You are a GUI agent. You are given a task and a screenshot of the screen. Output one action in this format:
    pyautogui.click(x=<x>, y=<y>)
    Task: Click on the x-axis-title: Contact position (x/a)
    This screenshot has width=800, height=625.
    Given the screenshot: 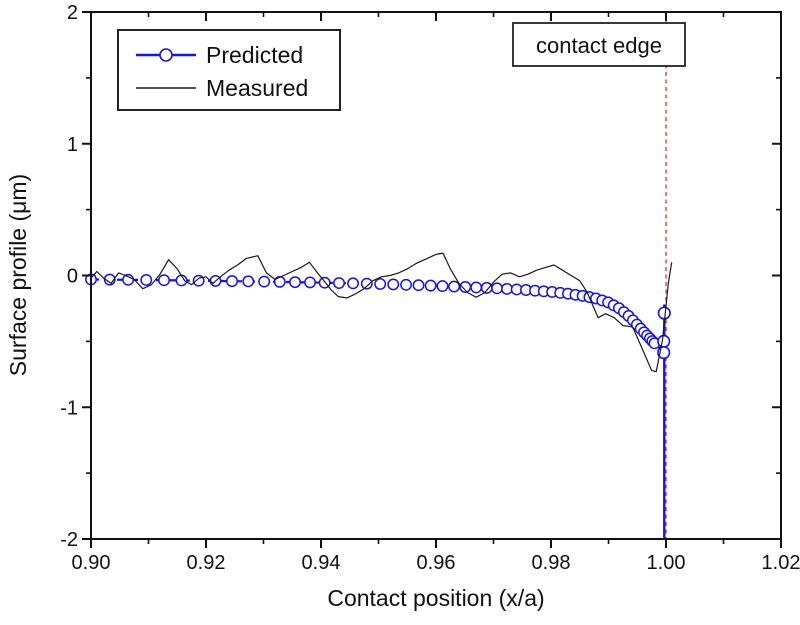 What is the action you would take?
    pyautogui.click(x=435, y=598)
    